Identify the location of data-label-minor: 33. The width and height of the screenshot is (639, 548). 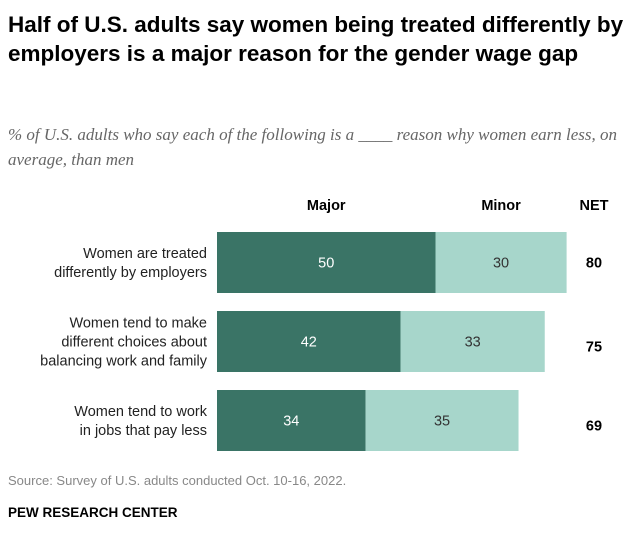
(473, 343).